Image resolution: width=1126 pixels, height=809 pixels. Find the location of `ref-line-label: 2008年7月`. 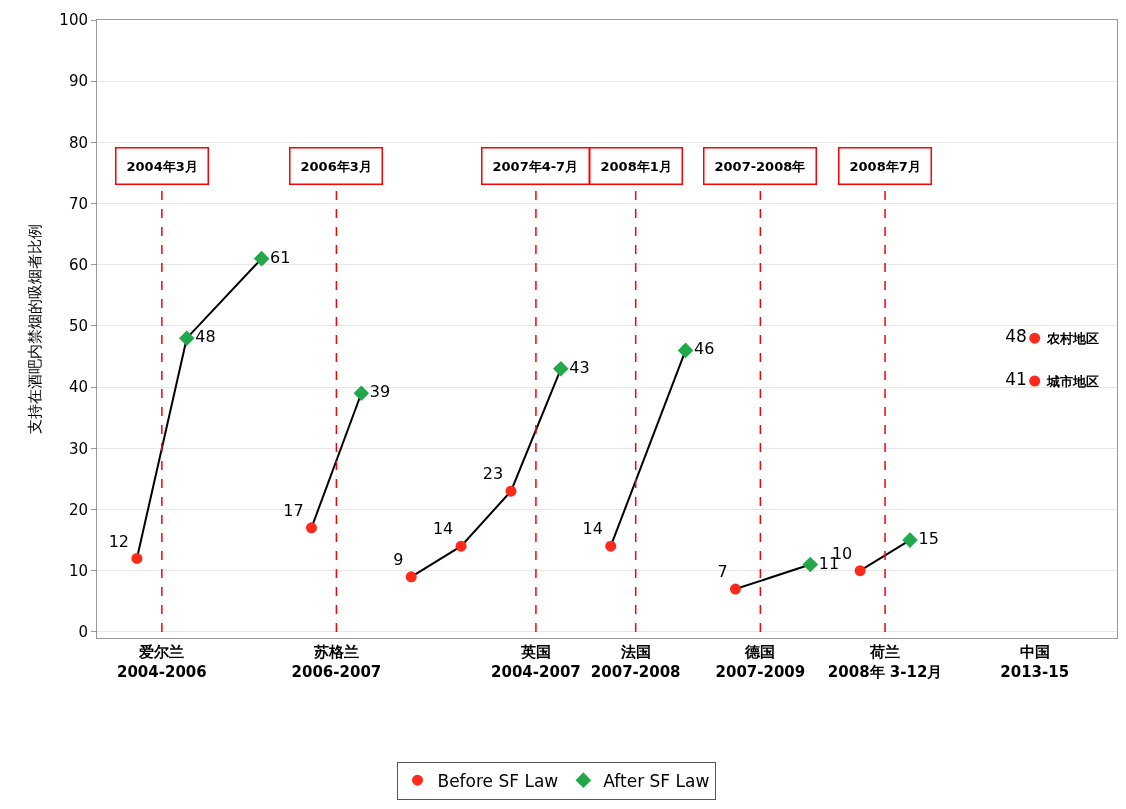

ref-line-label: 2008年7月 is located at coordinates (885, 166).